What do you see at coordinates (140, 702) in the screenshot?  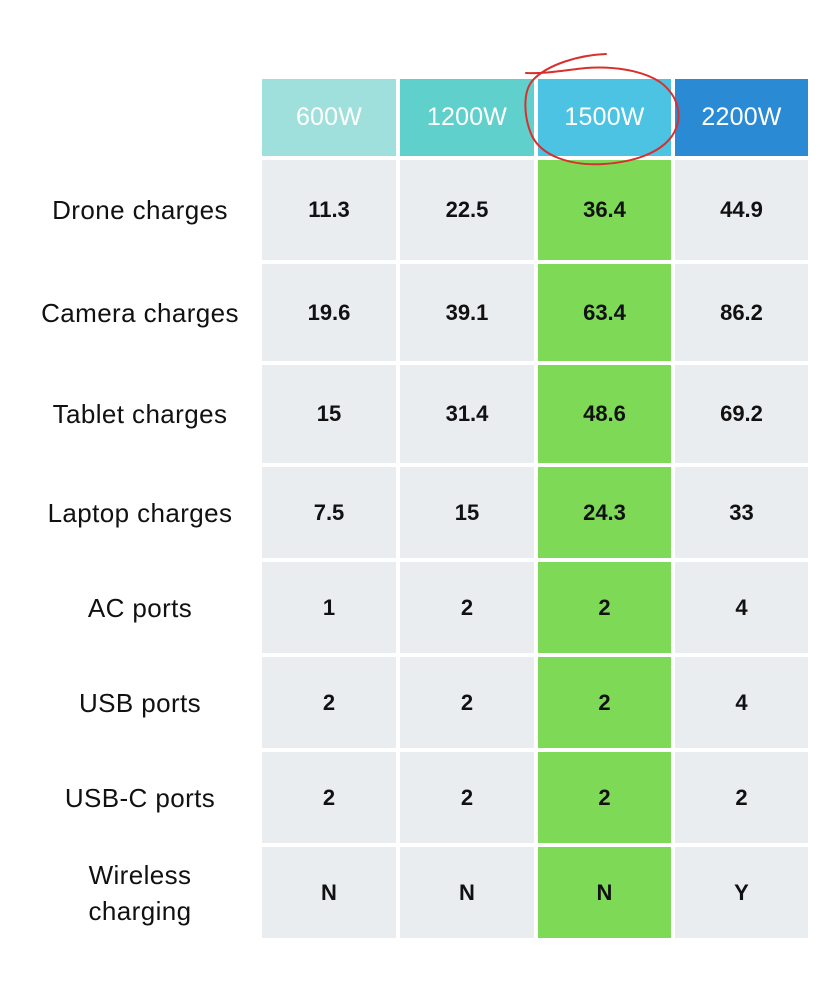 I see `row-label-usb-ports: USB ports` at bounding box center [140, 702].